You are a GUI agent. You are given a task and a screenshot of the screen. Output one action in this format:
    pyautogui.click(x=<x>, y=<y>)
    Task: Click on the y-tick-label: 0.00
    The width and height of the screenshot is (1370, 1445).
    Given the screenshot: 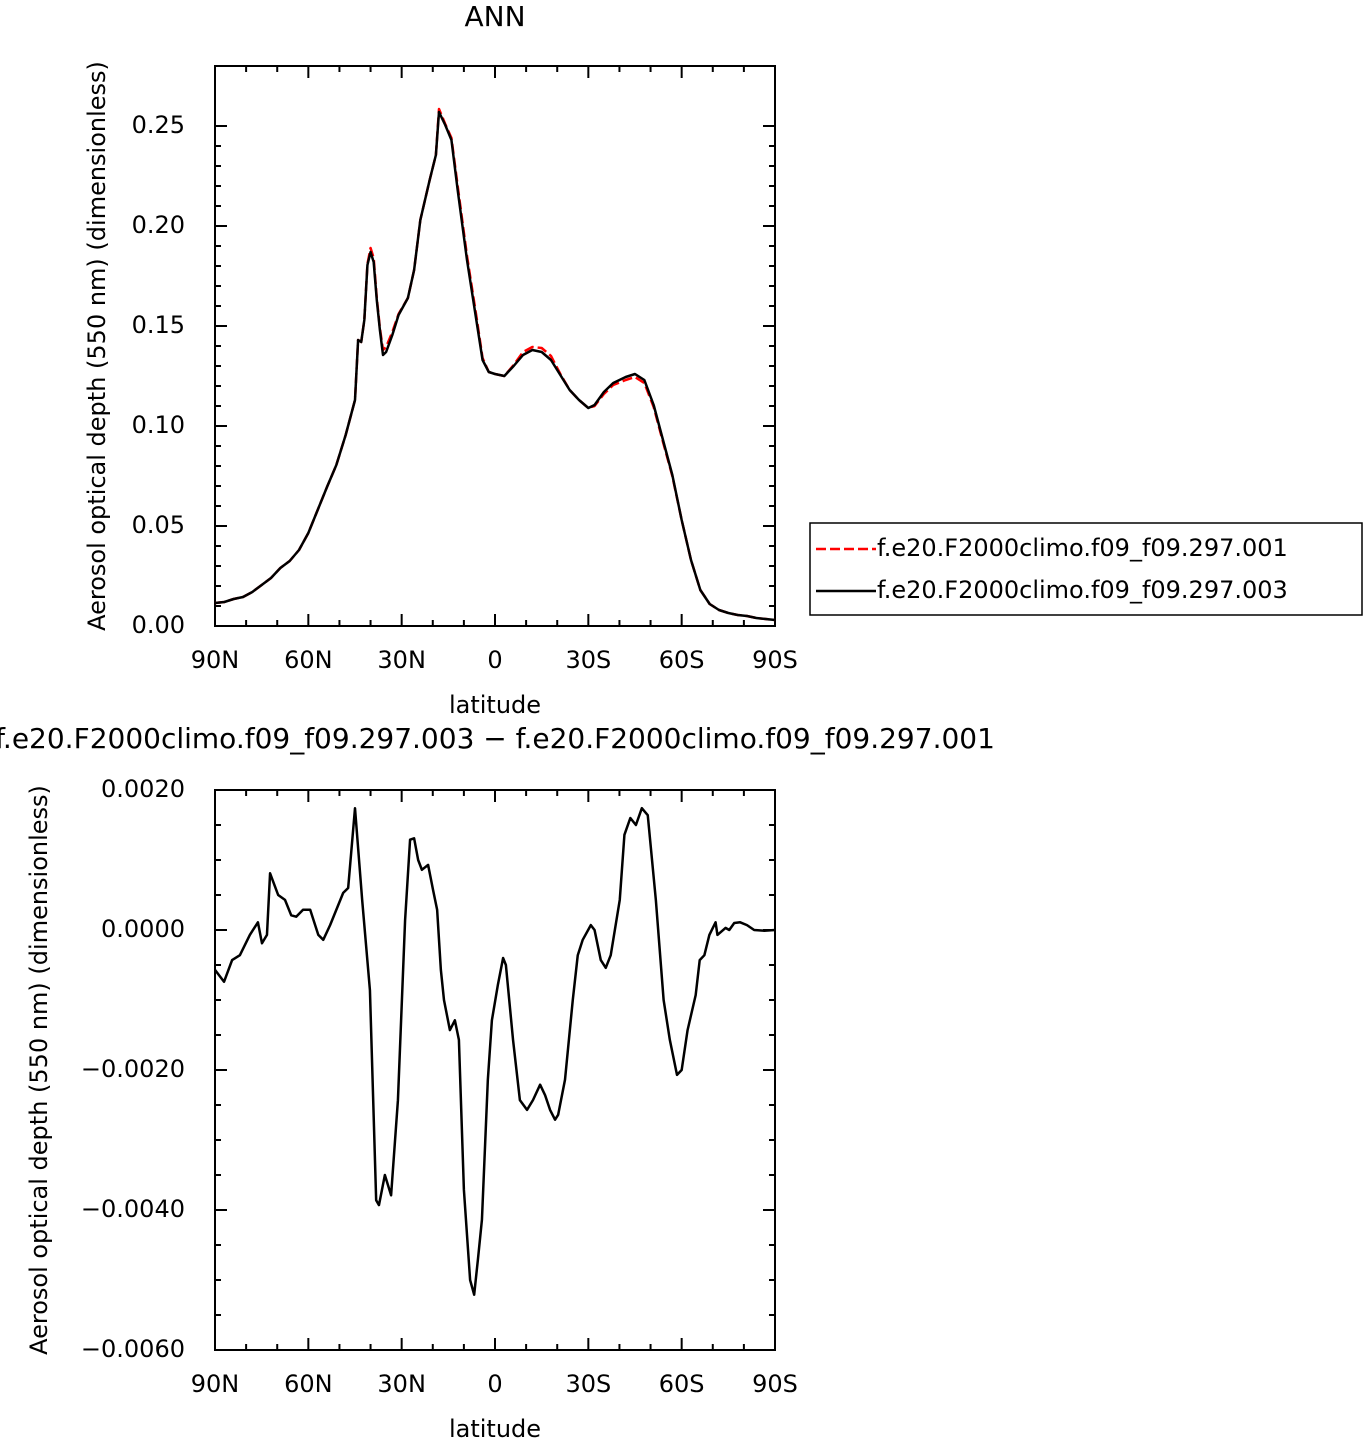 What is the action you would take?
    pyautogui.click(x=158, y=625)
    